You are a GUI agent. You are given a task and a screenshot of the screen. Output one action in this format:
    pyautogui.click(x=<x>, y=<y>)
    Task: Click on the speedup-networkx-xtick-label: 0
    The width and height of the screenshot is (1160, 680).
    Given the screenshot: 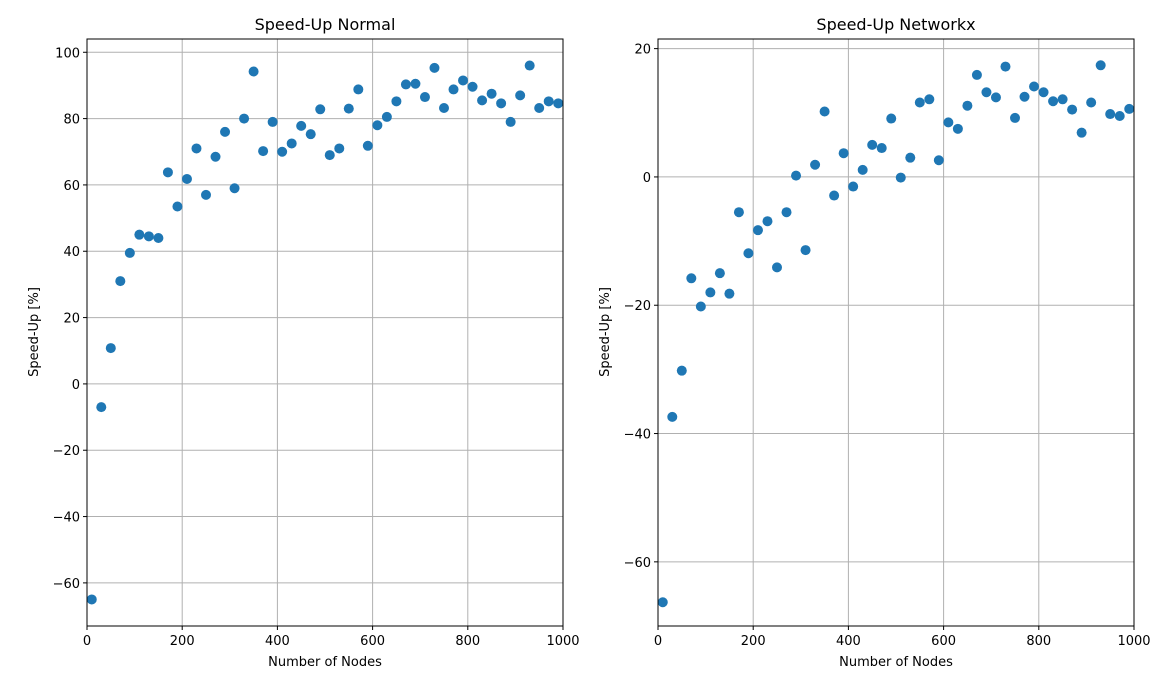 What is the action you would take?
    pyautogui.click(x=658, y=641)
    